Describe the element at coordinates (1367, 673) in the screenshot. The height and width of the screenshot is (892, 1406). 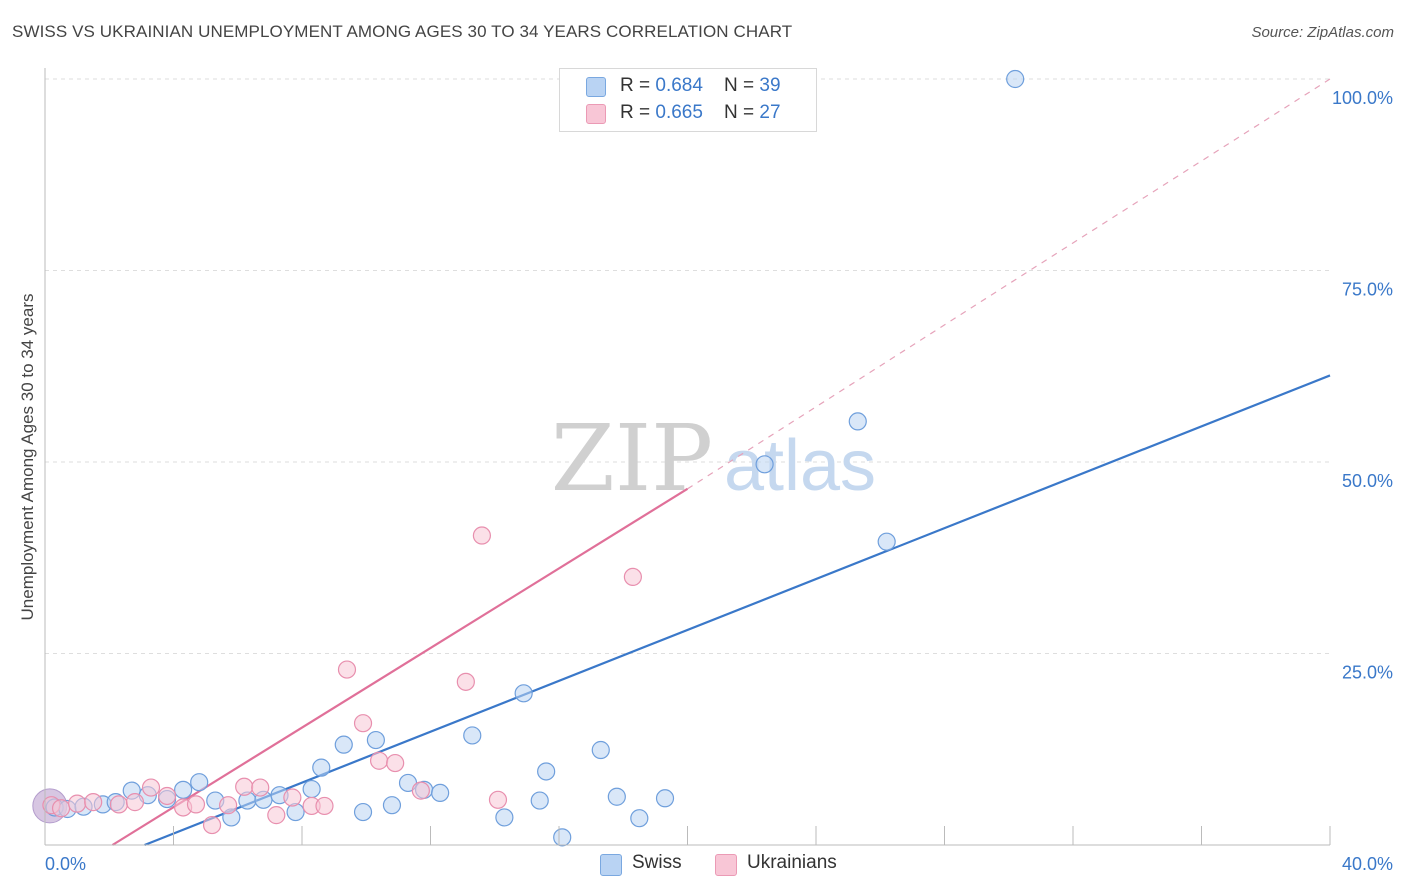
I see `y-tick-label: 25.0%` at that location.